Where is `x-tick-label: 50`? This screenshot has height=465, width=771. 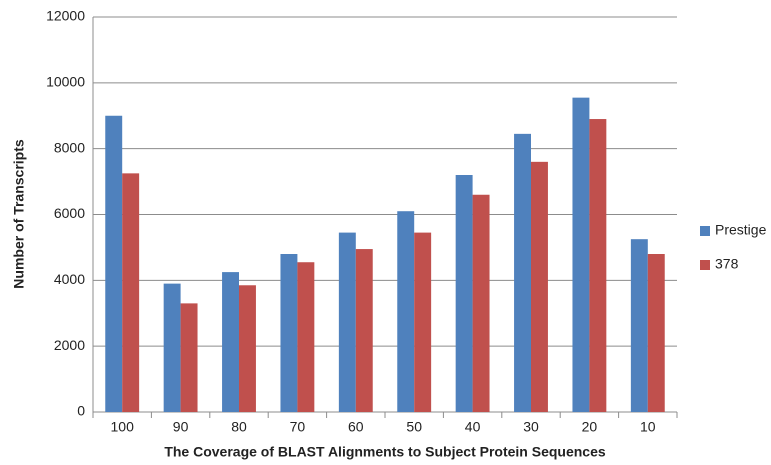
x-tick-label: 50 is located at coordinates (414, 427).